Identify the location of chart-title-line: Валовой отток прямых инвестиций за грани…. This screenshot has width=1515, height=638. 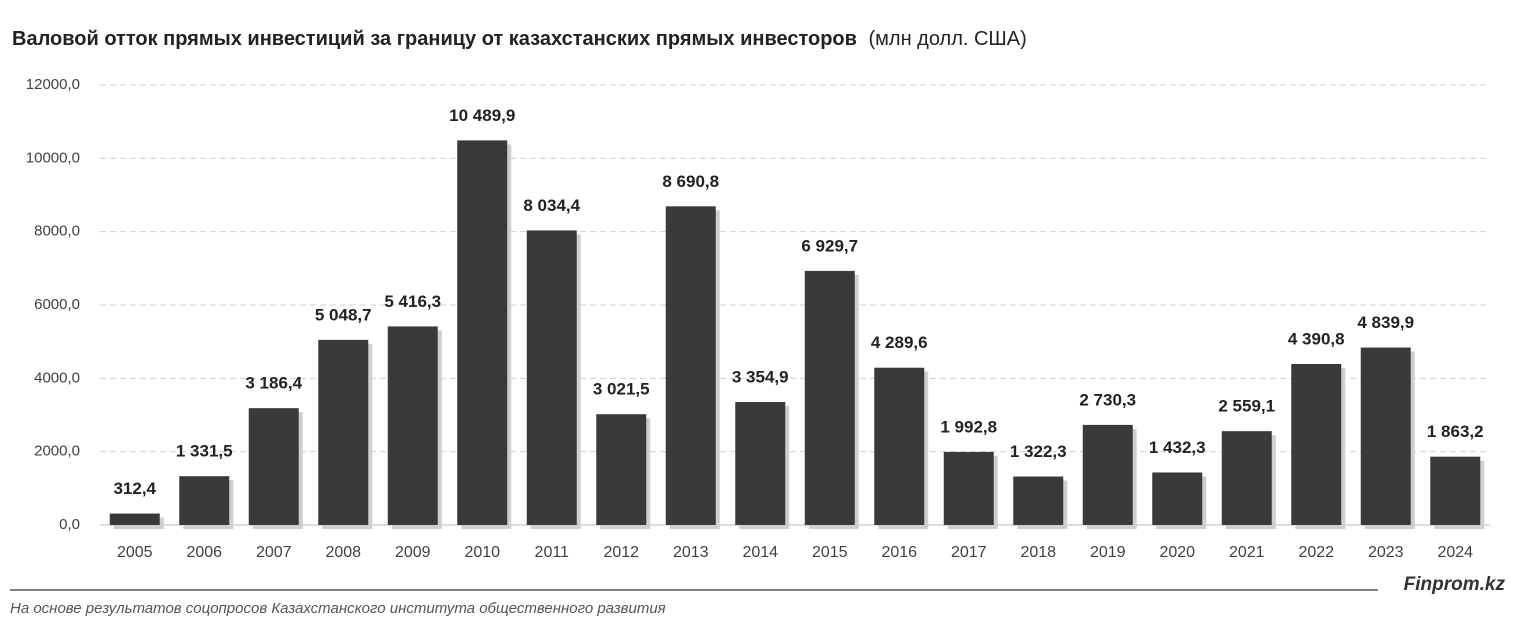
(519, 39).